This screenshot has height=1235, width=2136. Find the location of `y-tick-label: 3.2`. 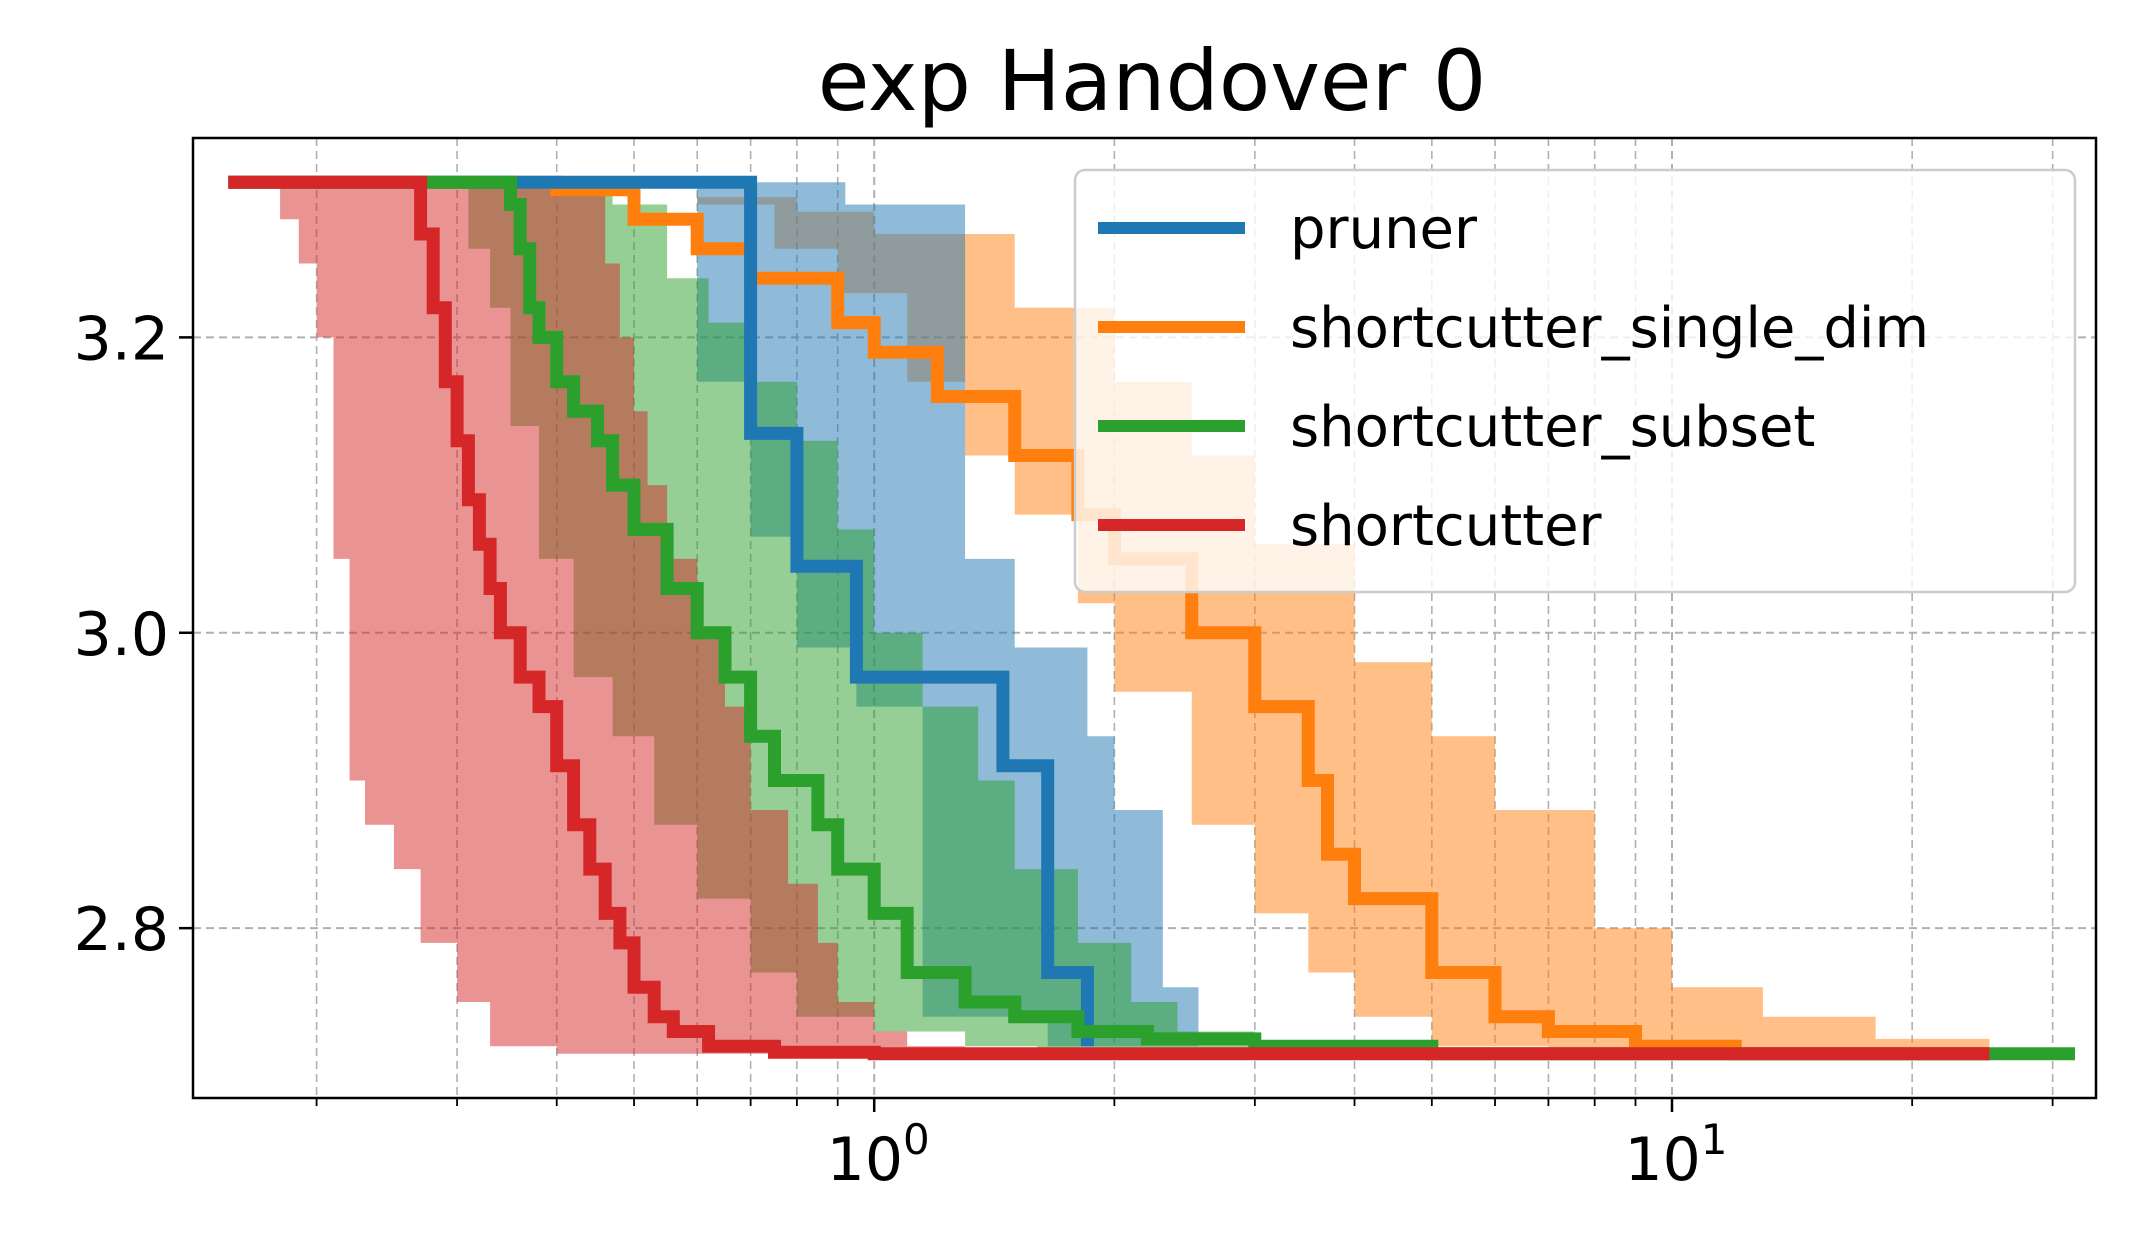

y-tick-label: 3.2 is located at coordinates (121, 339).